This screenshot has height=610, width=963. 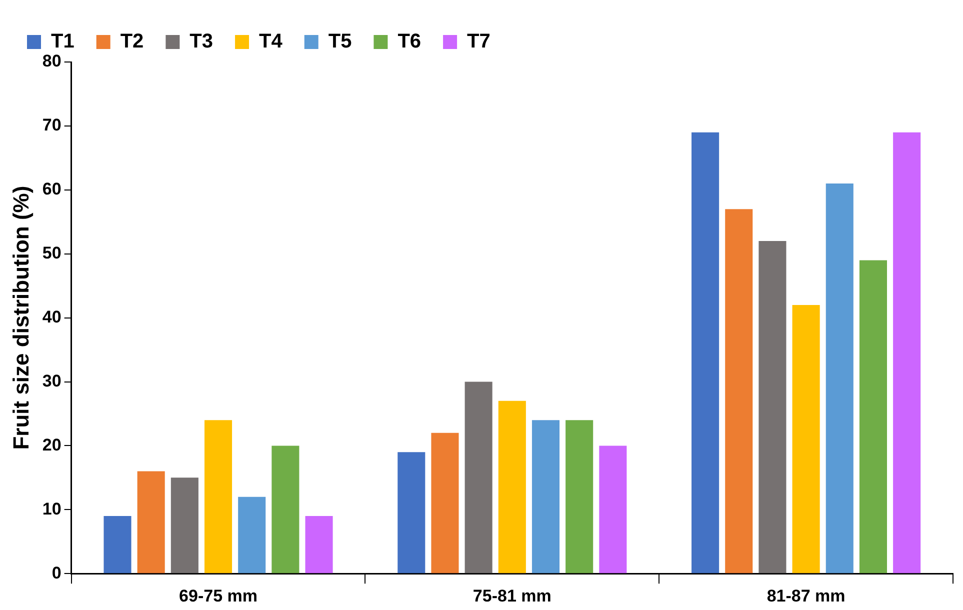 What do you see at coordinates (57, 572) in the screenshot?
I see `y-tick-label: 0` at bounding box center [57, 572].